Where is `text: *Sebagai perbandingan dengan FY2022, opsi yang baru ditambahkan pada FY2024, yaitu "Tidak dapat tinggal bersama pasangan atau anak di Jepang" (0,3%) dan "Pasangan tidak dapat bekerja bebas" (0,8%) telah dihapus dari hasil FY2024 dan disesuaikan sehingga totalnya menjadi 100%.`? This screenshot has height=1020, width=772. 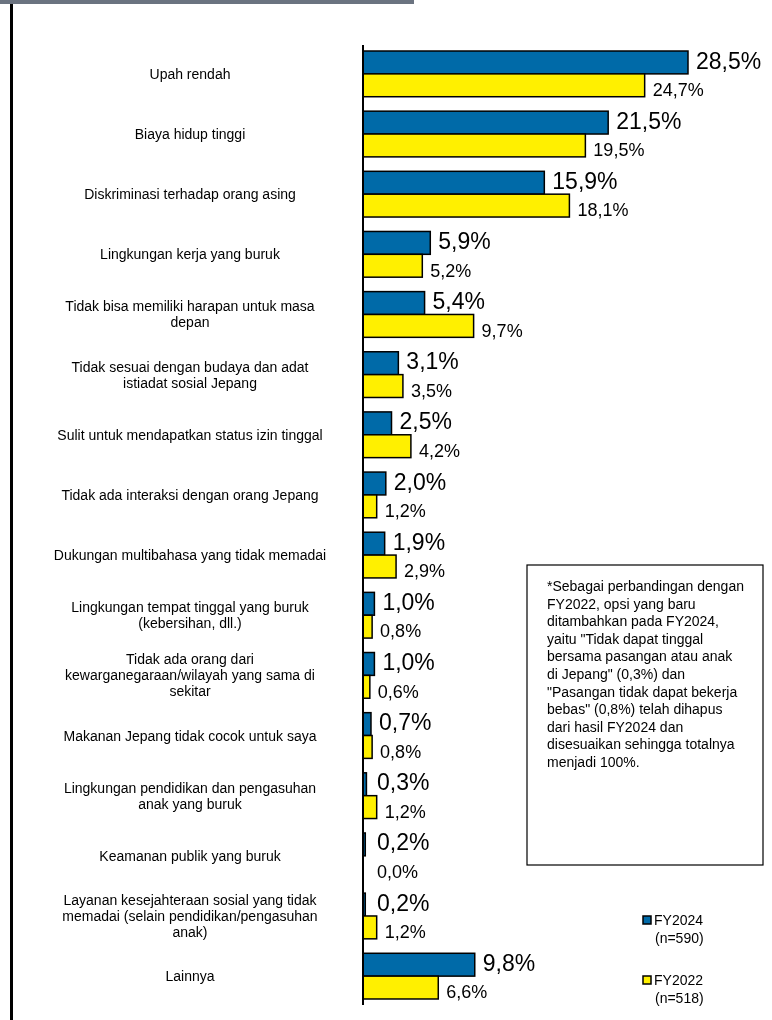
text: *Sebagai perbandingan dengan FY2022, opsi yang baru ditambahkan pada FY2024, yaitu "Tidak dapat tinggal bersama pasangan atau anak di Jepang" (0,3%) dan "Pasangan tidak dapat bekerja bebas" (0,8%) telah dihapus dari hasil FY2024 dan disesuaikan sehingga totalnya menjadi 100%. is located at coordinates (645, 674).